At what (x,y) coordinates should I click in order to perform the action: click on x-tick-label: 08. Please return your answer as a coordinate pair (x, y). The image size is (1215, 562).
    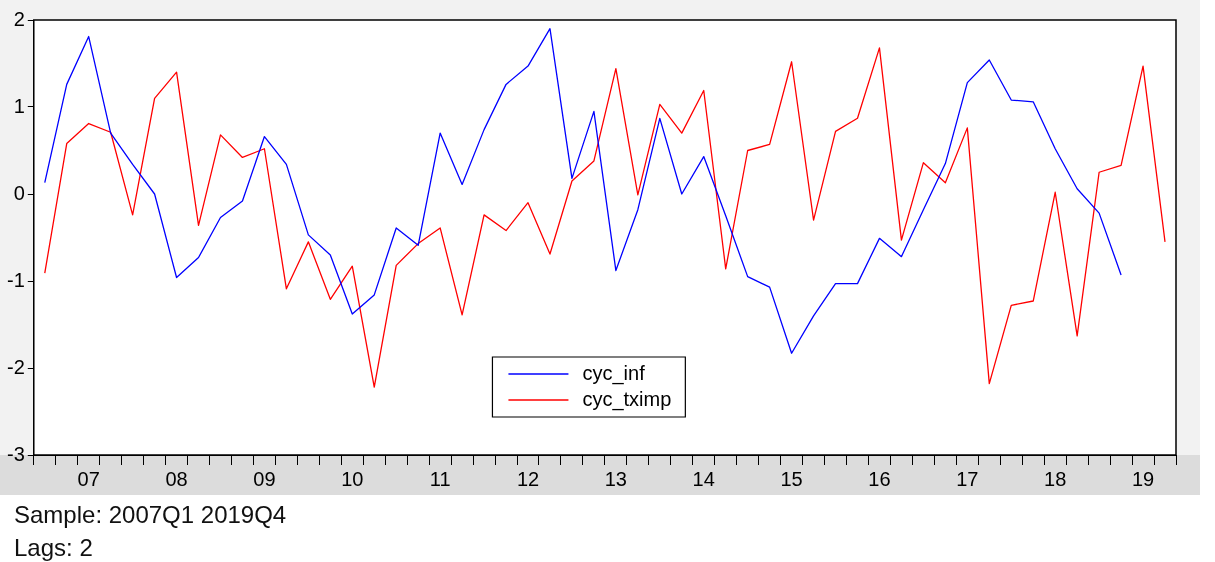
    Looking at the image, I should click on (176, 478).